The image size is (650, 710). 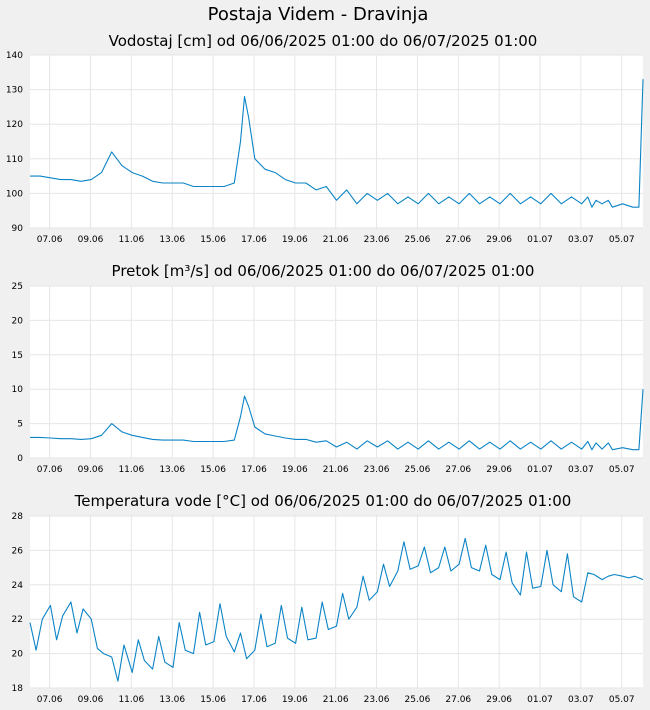 I want to click on y-tick-label: 140, so click(x=14, y=56).